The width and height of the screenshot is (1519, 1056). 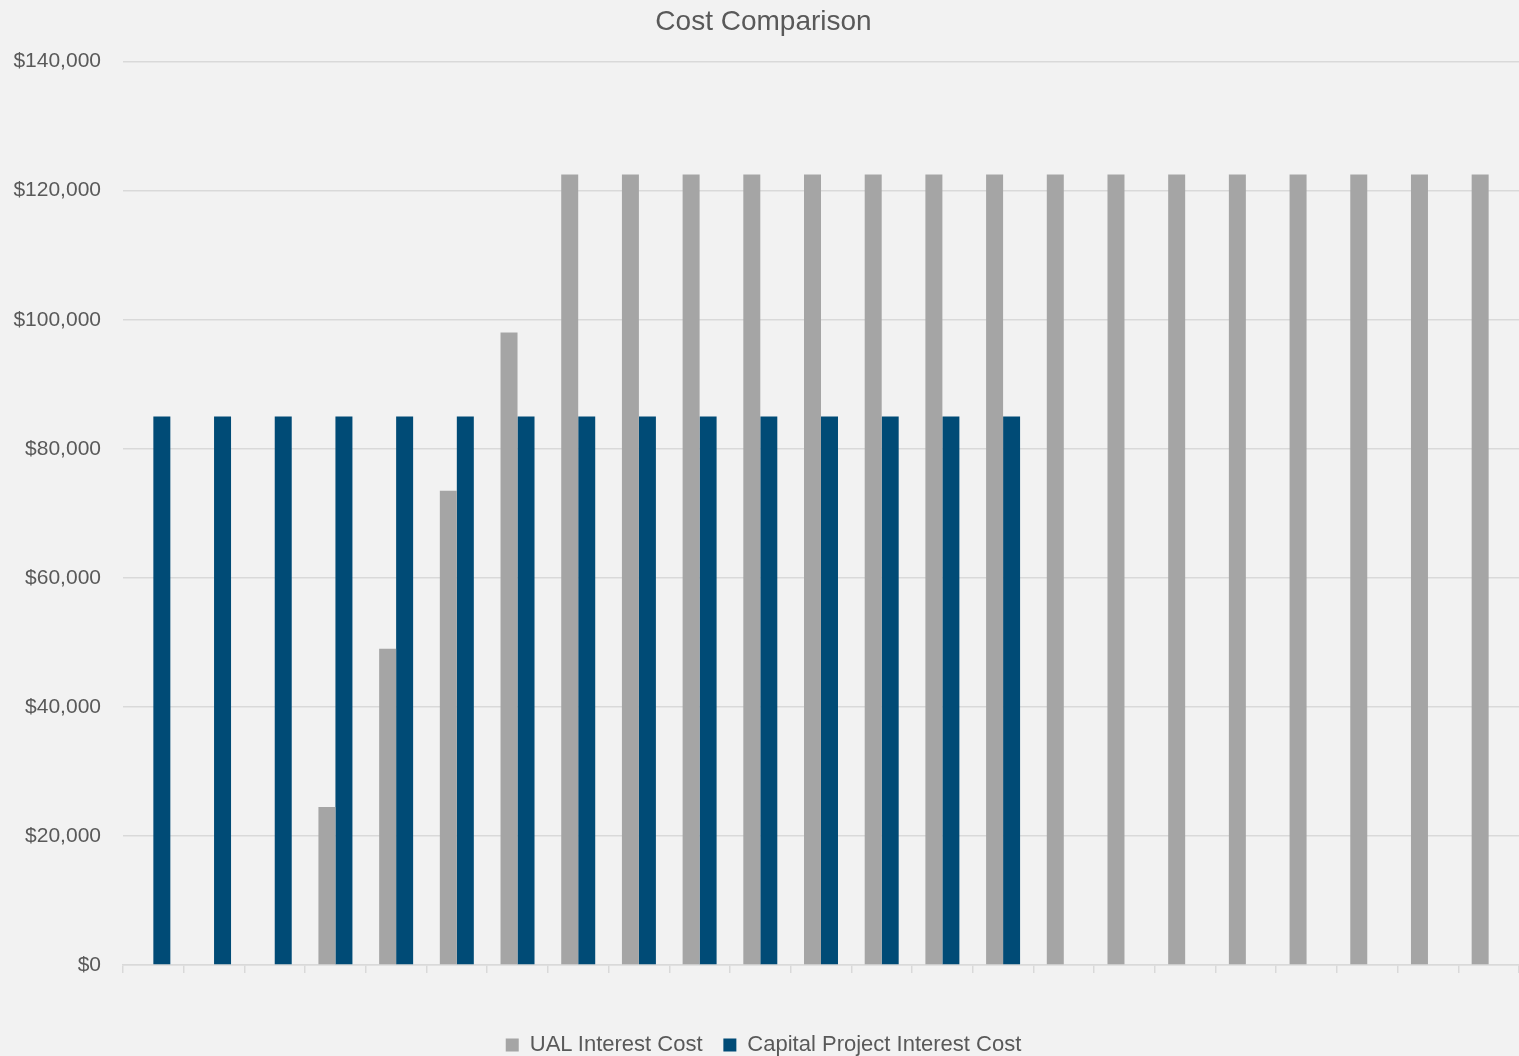 I want to click on y-tick-label: $40,000, so click(x=63, y=705).